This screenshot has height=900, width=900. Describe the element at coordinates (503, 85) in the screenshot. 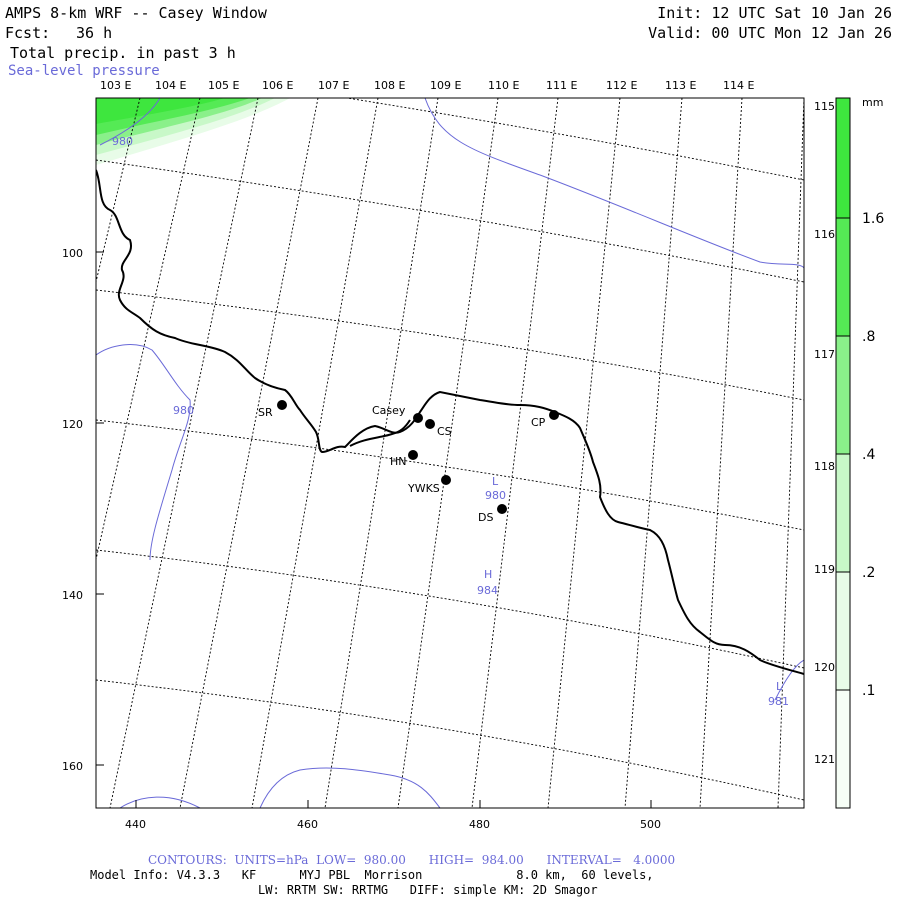

I see `lon-label: 110 E` at that location.